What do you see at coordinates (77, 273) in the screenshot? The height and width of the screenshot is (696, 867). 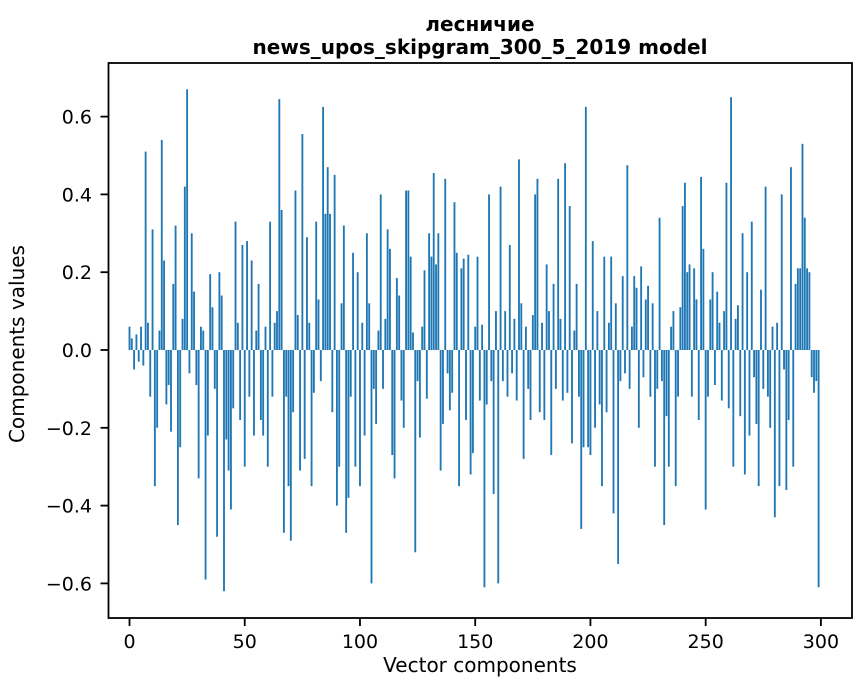 I see `y-tick-label: 0.2` at bounding box center [77, 273].